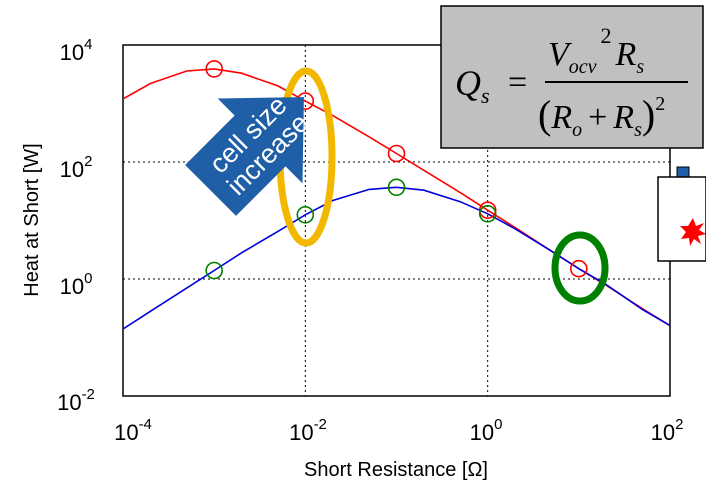  What do you see at coordinates (693, 232) in the screenshot?
I see `spark-icon` at bounding box center [693, 232].